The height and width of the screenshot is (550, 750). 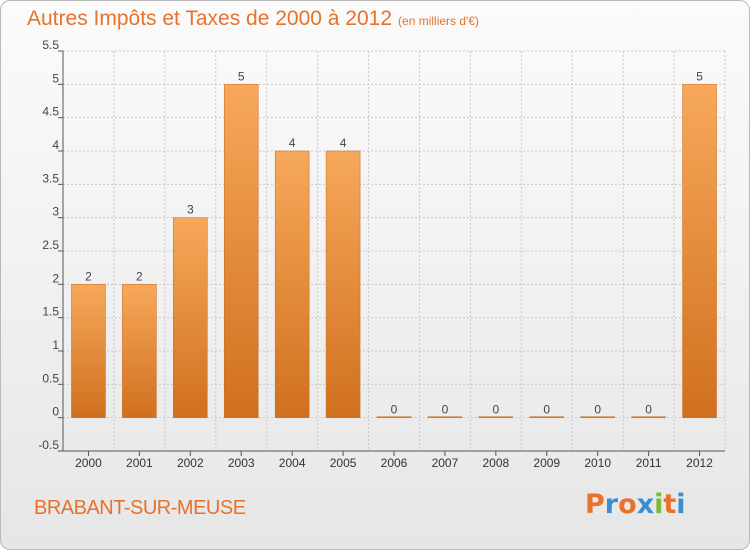 What do you see at coordinates (495, 463) in the screenshot?
I see `x-tick-label-2008: 2008` at bounding box center [495, 463].